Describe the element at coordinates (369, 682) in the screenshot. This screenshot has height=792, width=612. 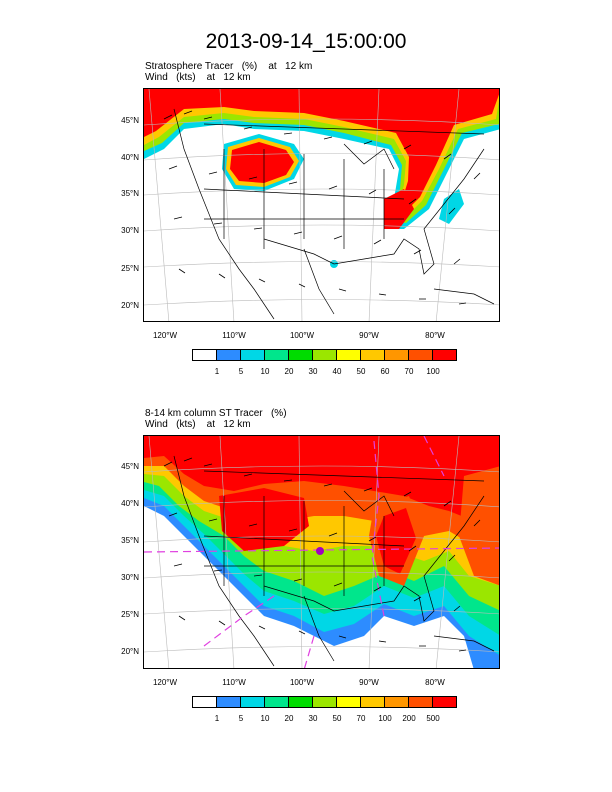
I see `panel2-lon-90: 90°W` at that location.